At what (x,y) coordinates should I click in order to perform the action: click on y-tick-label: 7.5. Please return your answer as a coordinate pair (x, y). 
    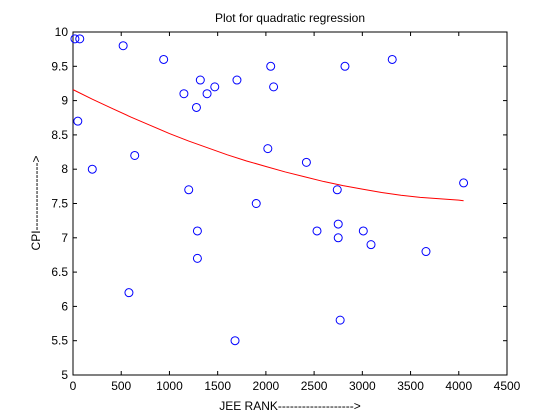
    Looking at the image, I should click on (59, 204).